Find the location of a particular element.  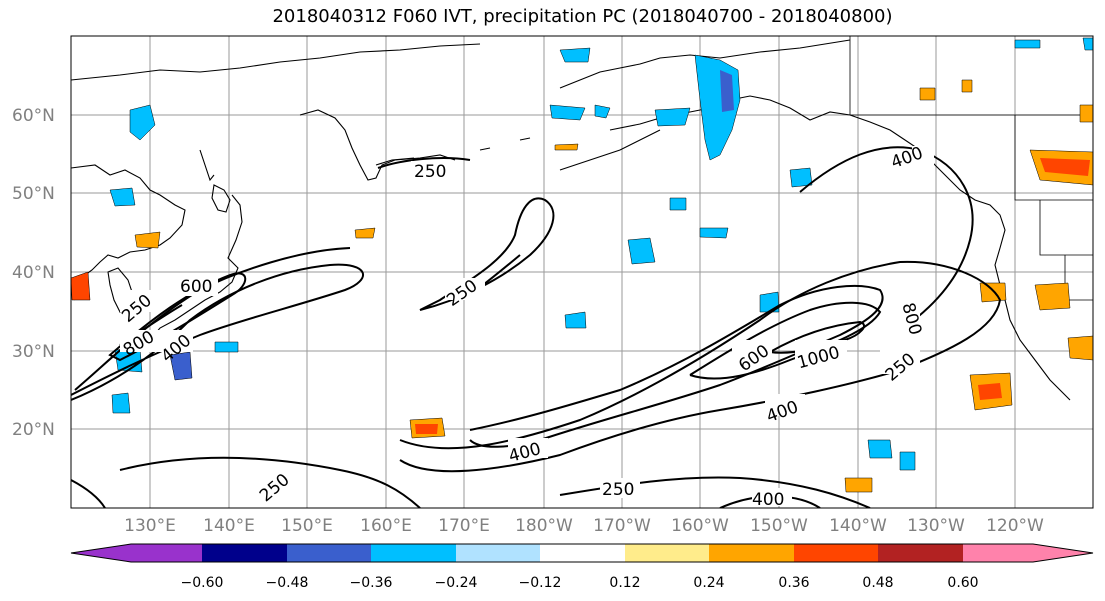

lon-label: 170°W is located at coordinates (622, 526).